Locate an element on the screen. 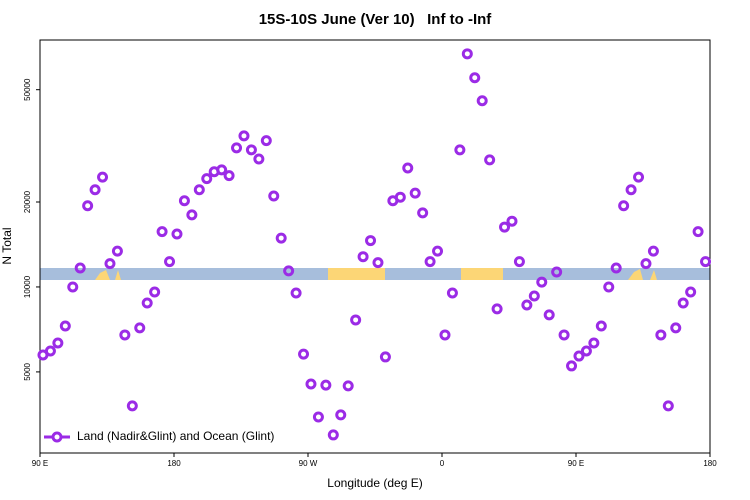 The width and height of the screenshot is (750, 500). x-axis-title: Longitude (deg E) is located at coordinates (374, 483).